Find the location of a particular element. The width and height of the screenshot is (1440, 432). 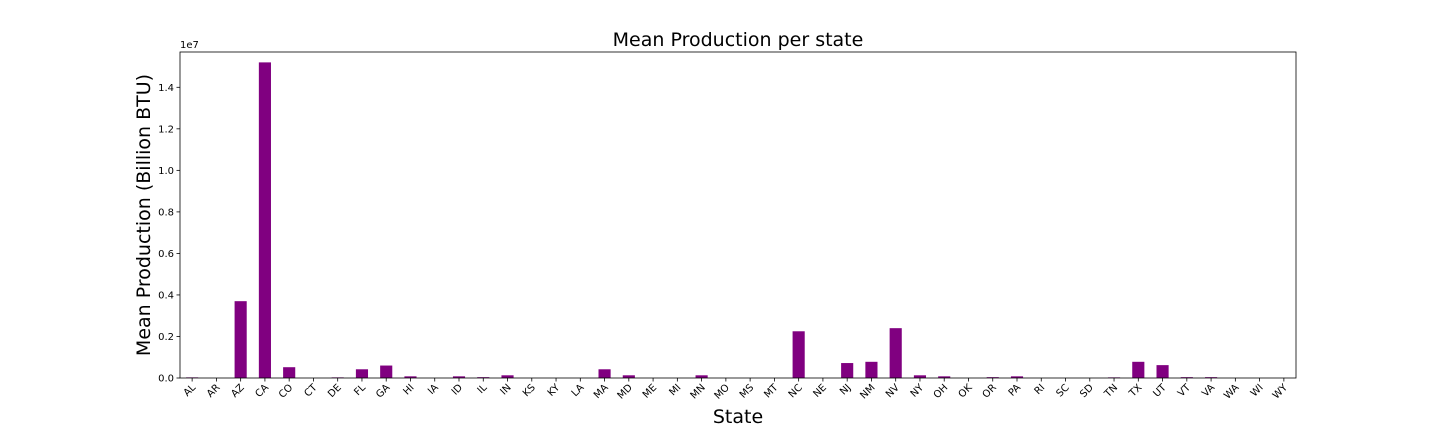

y-axis: 0.0 0.2 0.4 0.6 0.8 1.0 1.2 1.4 is located at coordinates (169, 234).